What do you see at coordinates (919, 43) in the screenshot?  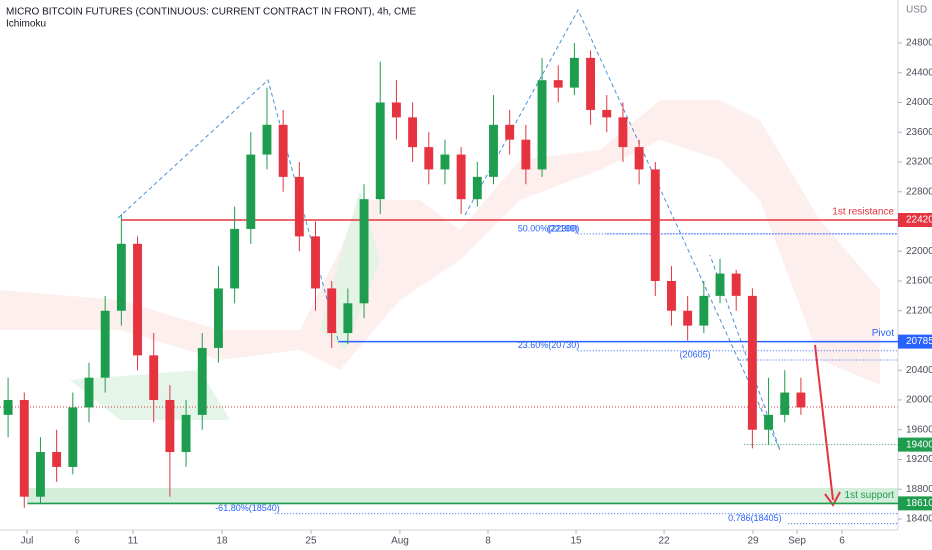 I see `y-tick-label: 24800` at bounding box center [919, 43].